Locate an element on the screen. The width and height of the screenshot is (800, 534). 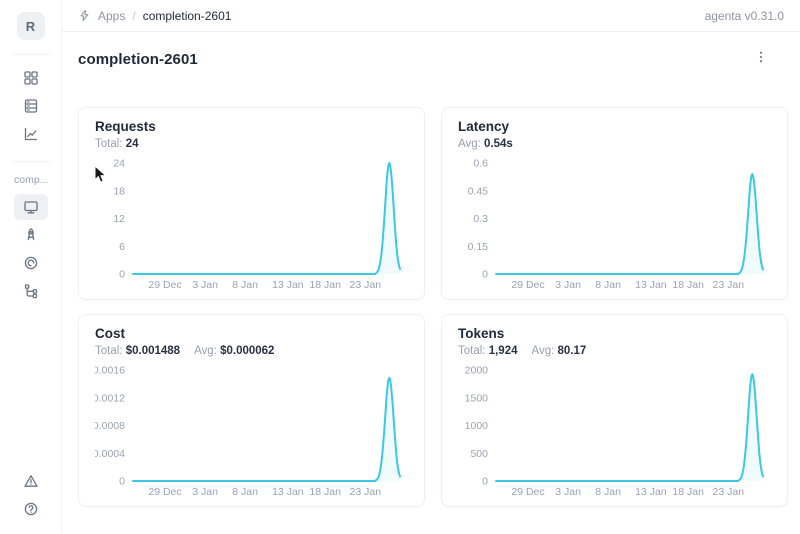
testsets-rows-icon is located at coordinates (30, 106).